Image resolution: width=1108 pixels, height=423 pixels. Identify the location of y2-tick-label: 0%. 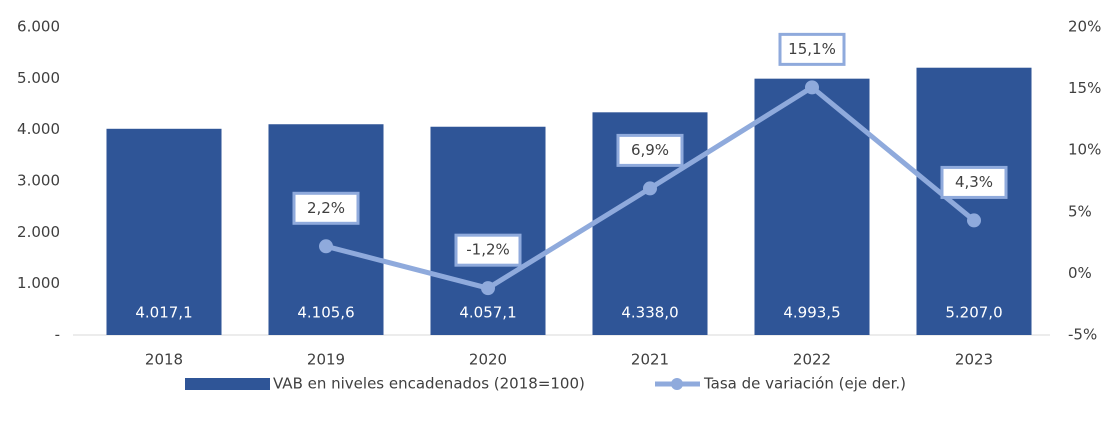
(1080, 273).